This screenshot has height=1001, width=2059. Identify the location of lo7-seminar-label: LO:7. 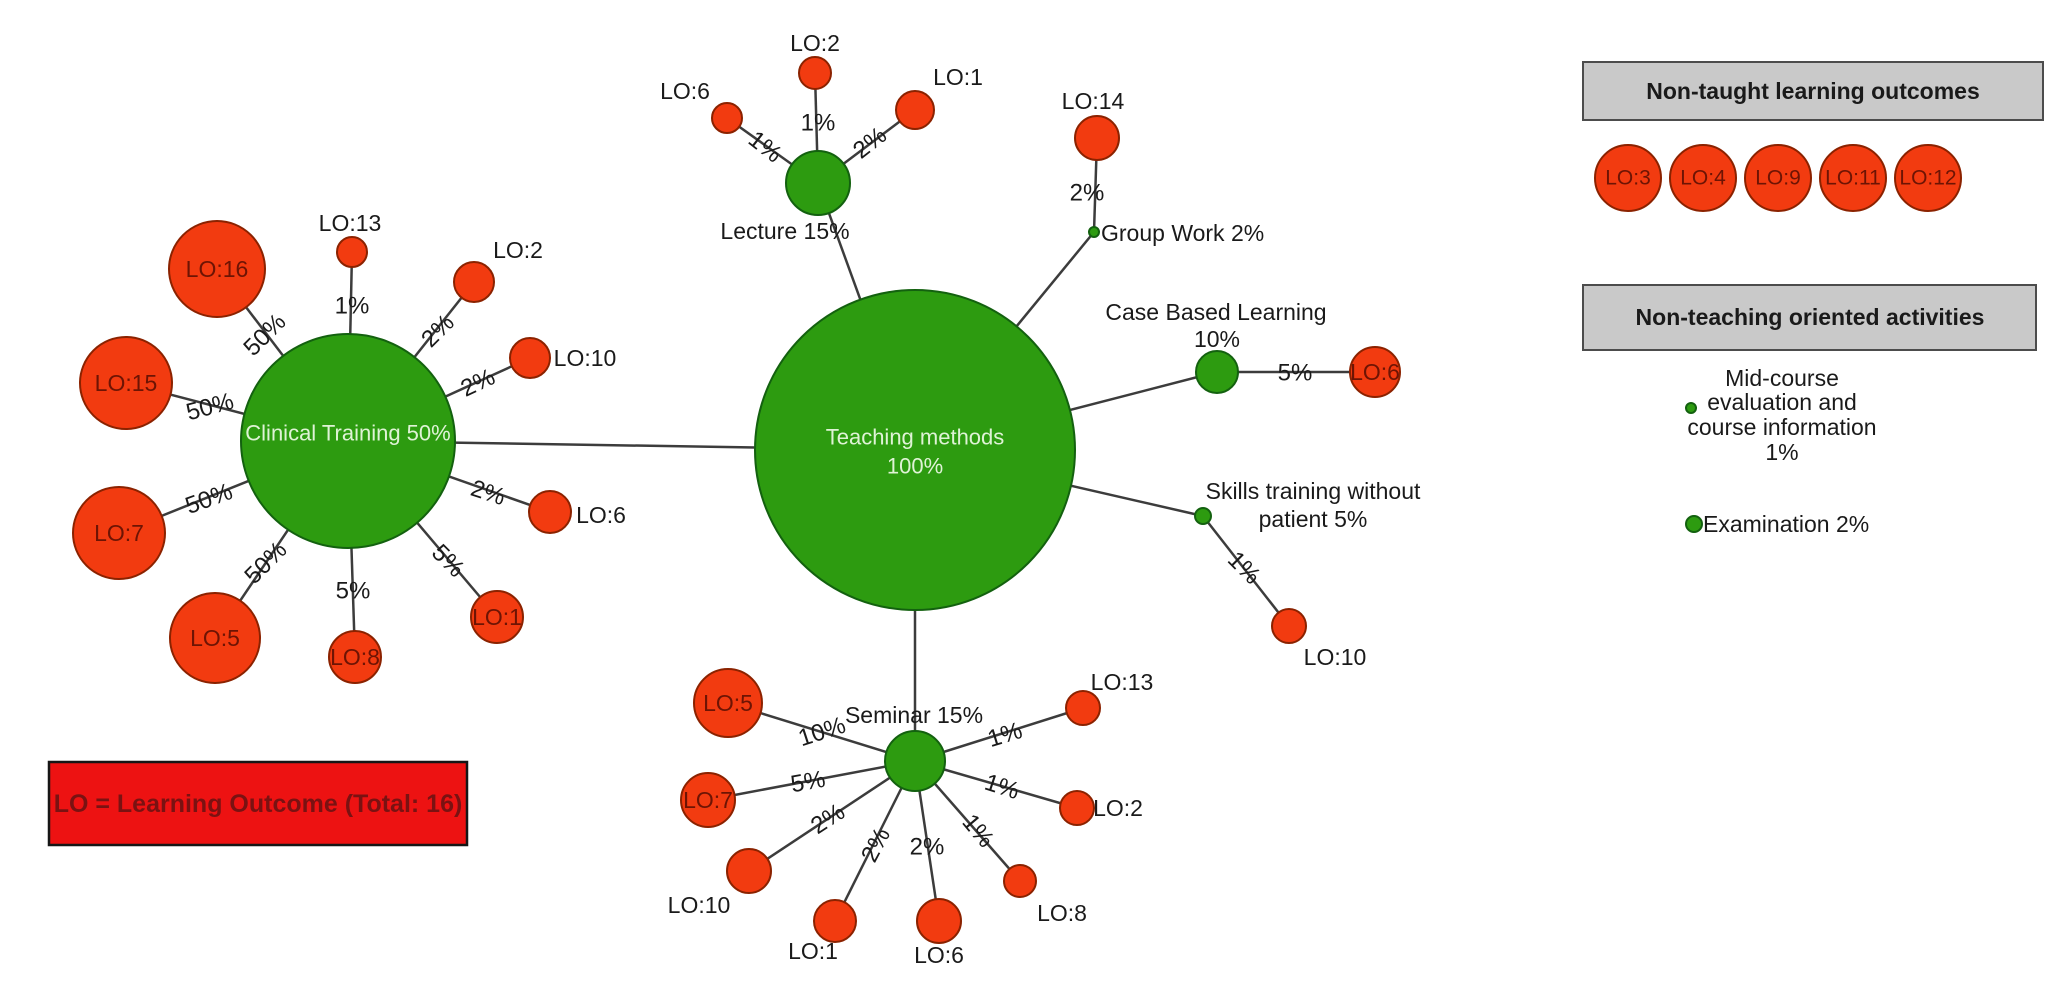
(708, 800).